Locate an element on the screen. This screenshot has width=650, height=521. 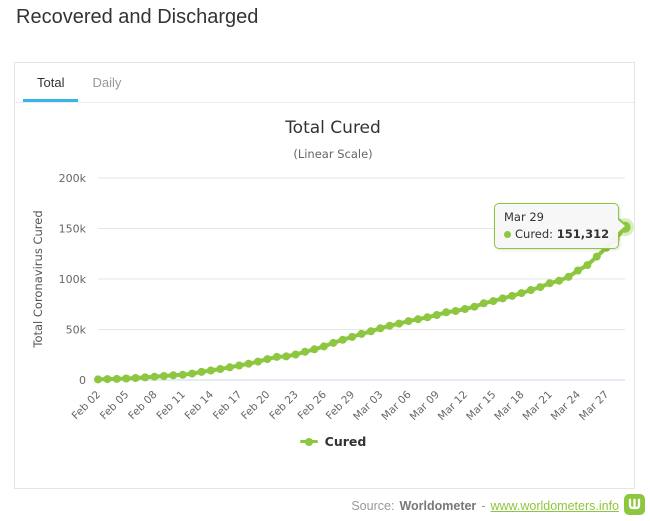
tabs: Total Daily is located at coordinates (324, 83).